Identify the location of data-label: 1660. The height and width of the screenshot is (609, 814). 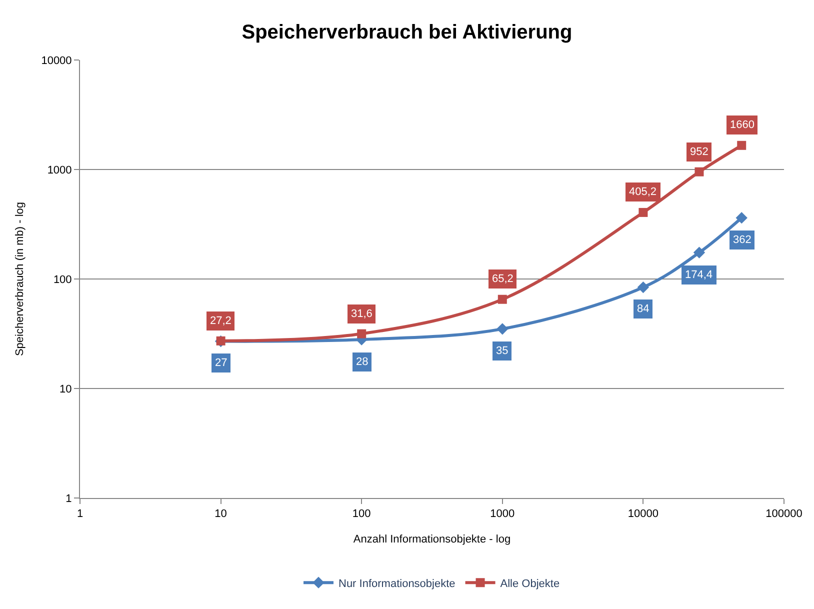
(742, 125).